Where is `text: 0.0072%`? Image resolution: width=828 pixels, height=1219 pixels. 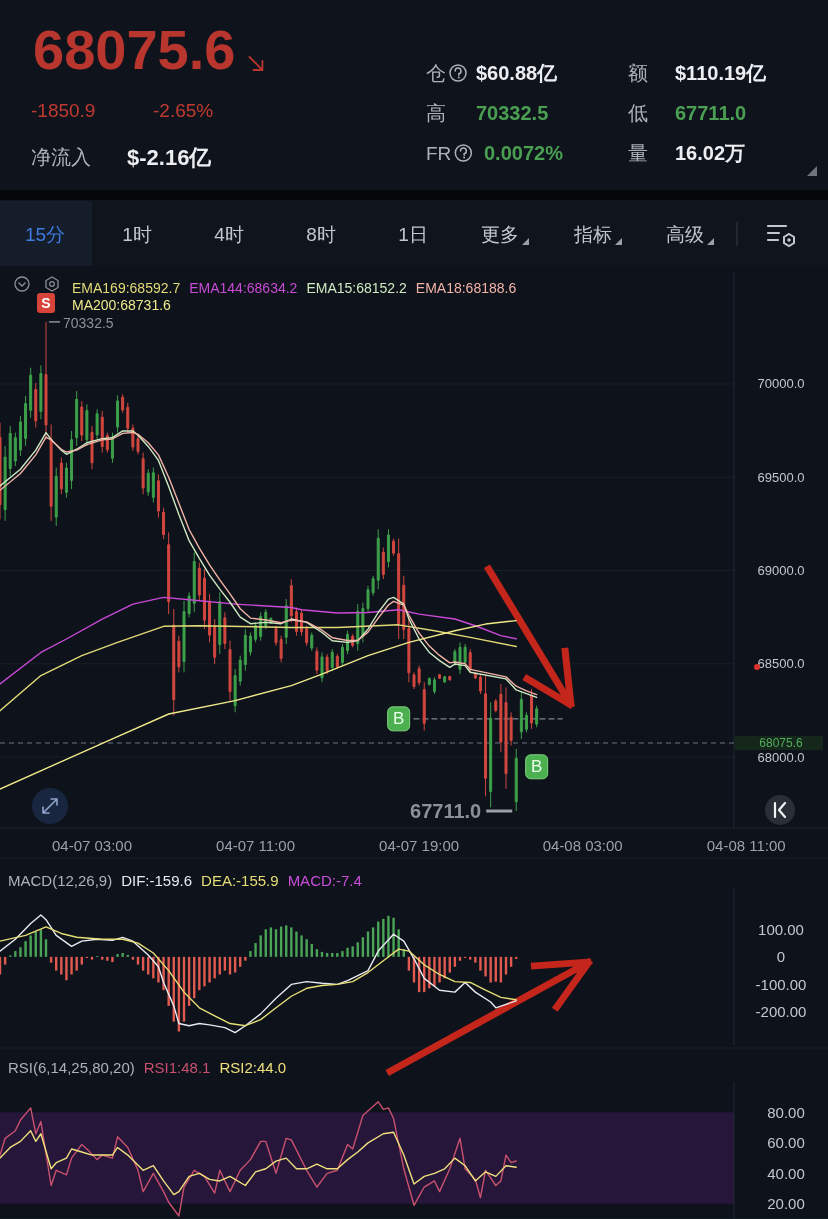
text: 0.0072% is located at coordinates (524, 153).